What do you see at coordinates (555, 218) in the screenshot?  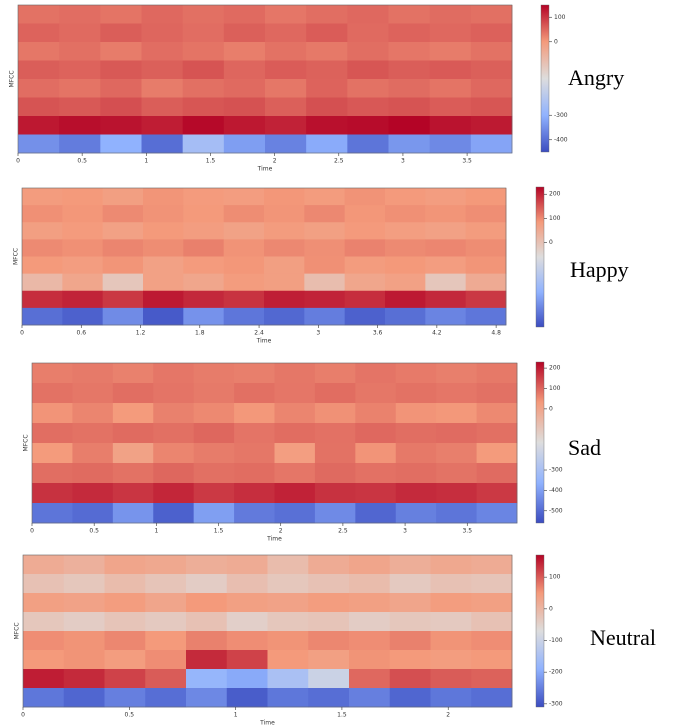 I see `colorbar-tick-label: 100` at bounding box center [555, 218].